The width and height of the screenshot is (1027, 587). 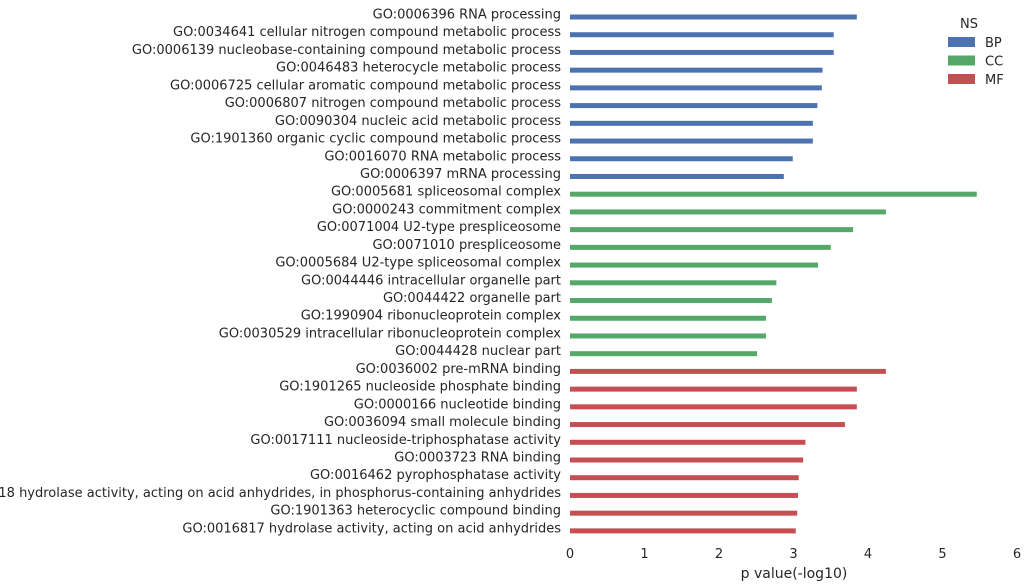 What do you see at coordinates (458, 369) in the screenshot?
I see `category-label: GO:0036002 pre-mRNA binding` at bounding box center [458, 369].